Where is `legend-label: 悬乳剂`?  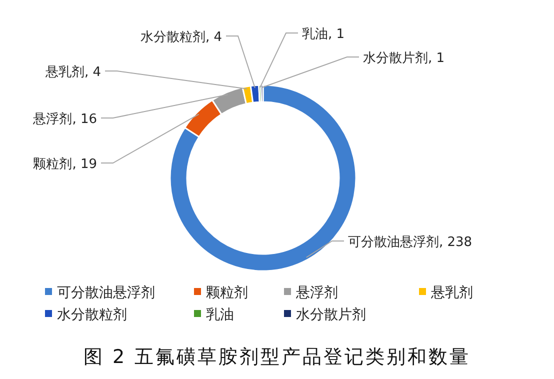
legend-label: 悬乳剂 is located at coordinates (451, 293).